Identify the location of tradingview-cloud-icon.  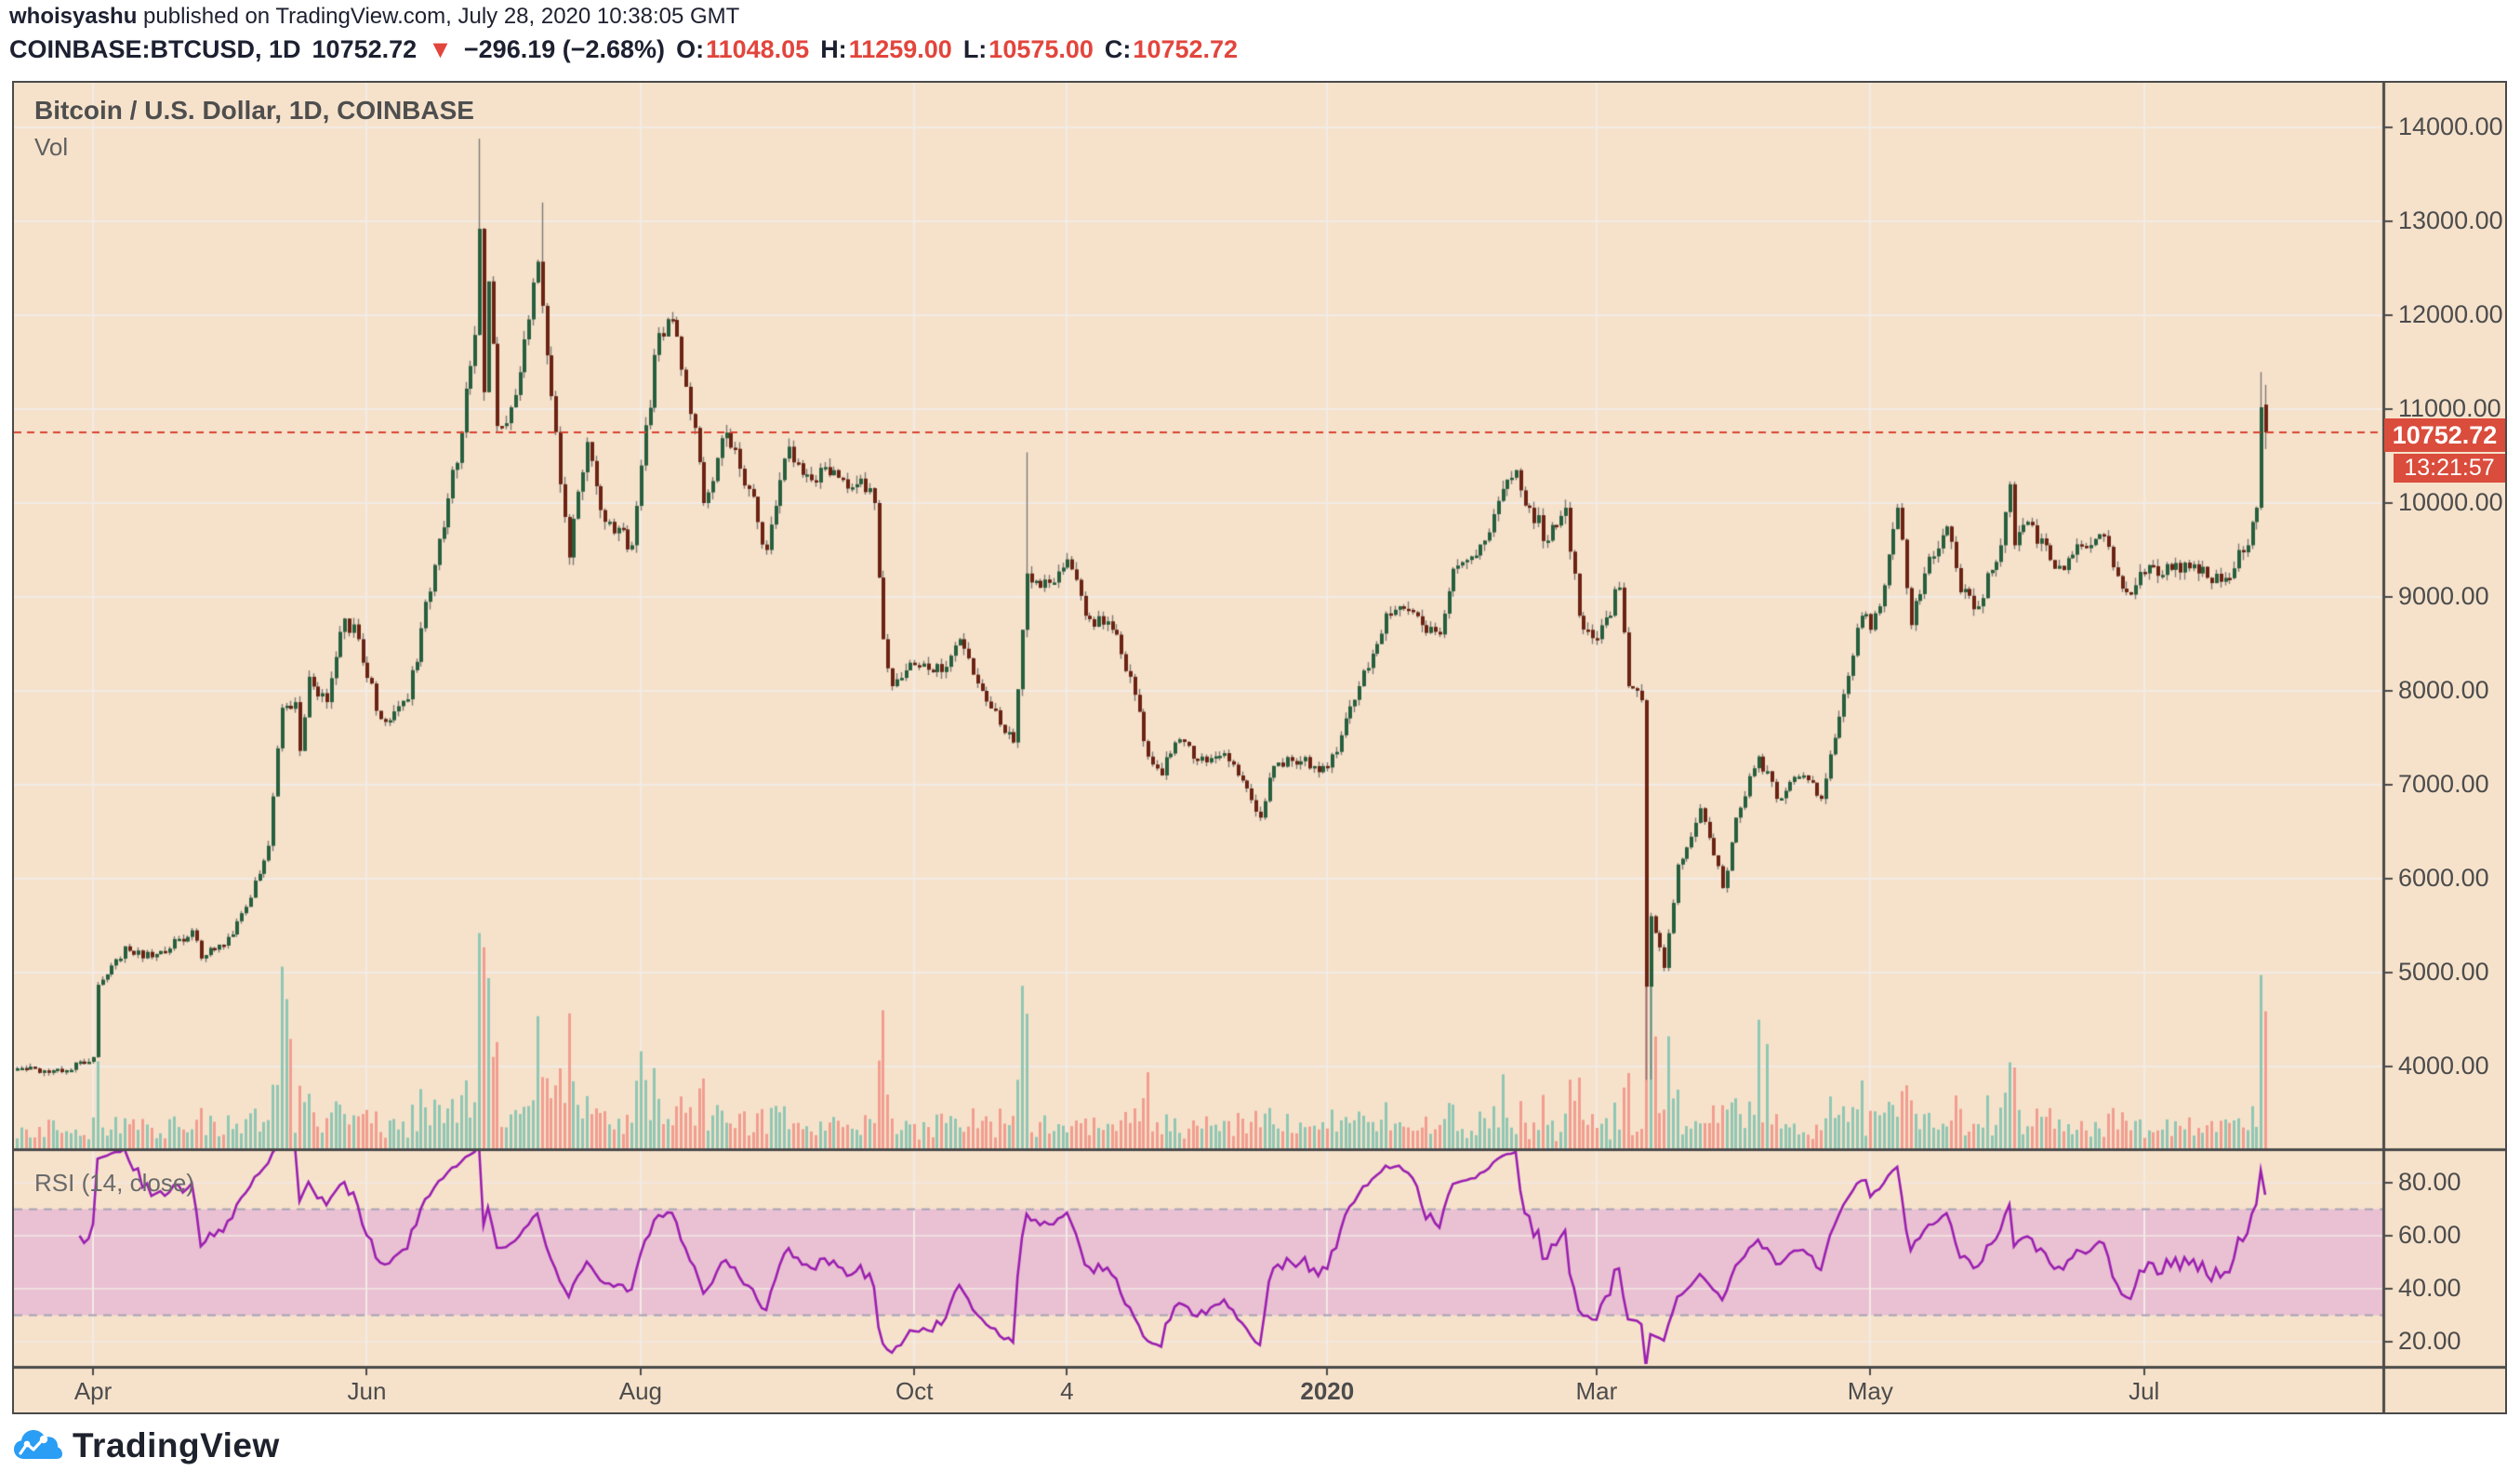
(38, 1444).